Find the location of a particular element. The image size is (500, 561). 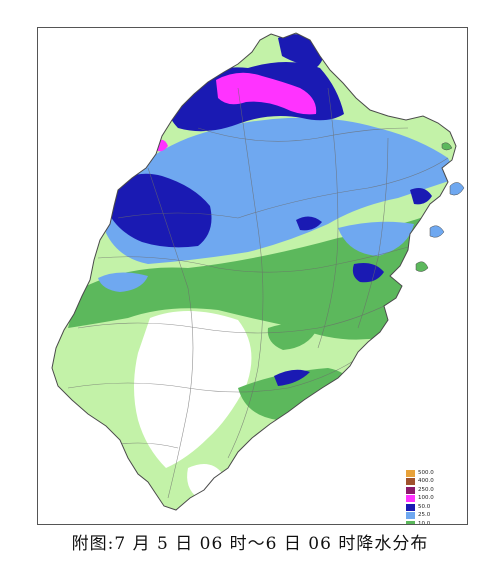

legend-item: 50.0 is located at coordinates (425, 507).